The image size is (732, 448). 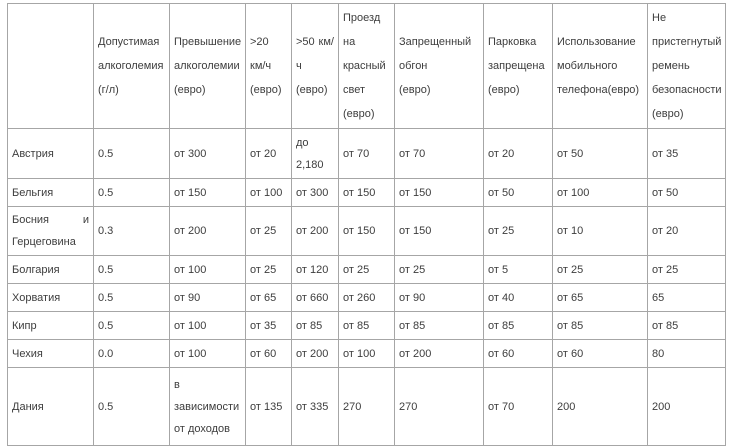 What do you see at coordinates (268, 406) in the screenshot?
I see `fine-cell: от 135` at bounding box center [268, 406].